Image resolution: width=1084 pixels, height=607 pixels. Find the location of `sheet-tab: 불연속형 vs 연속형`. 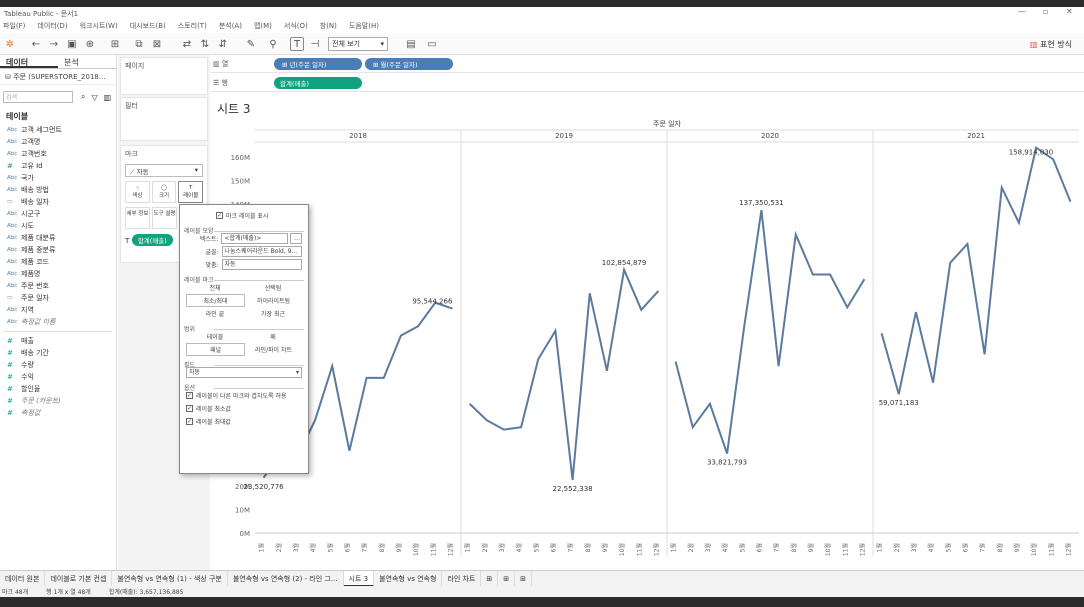

sheet-tab: 불연속형 vs 연속형 is located at coordinates (408, 578).